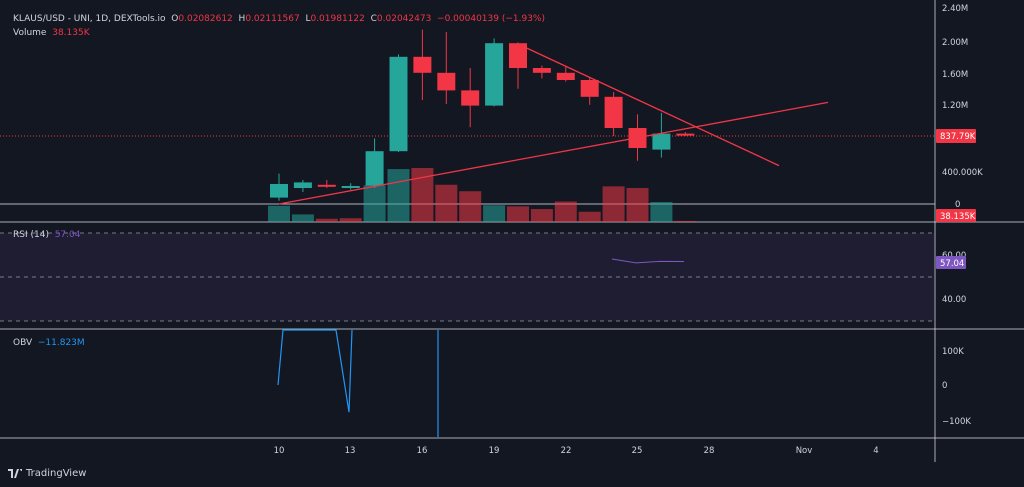 The image size is (1024, 487). What do you see at coordinates (404, 19) in the screenshot?
I see `close-value: 0.02042473` at bounding box center [404, 19].